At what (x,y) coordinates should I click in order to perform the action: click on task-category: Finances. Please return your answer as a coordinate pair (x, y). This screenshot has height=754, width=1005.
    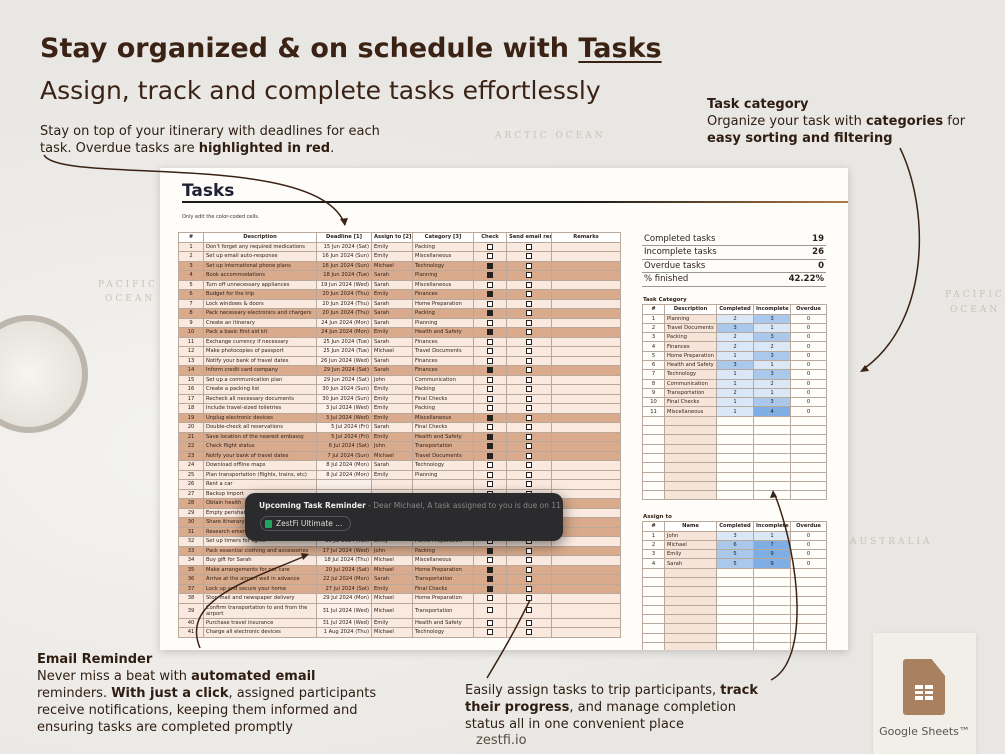
    Looking at the image, I should click on (443, 360).